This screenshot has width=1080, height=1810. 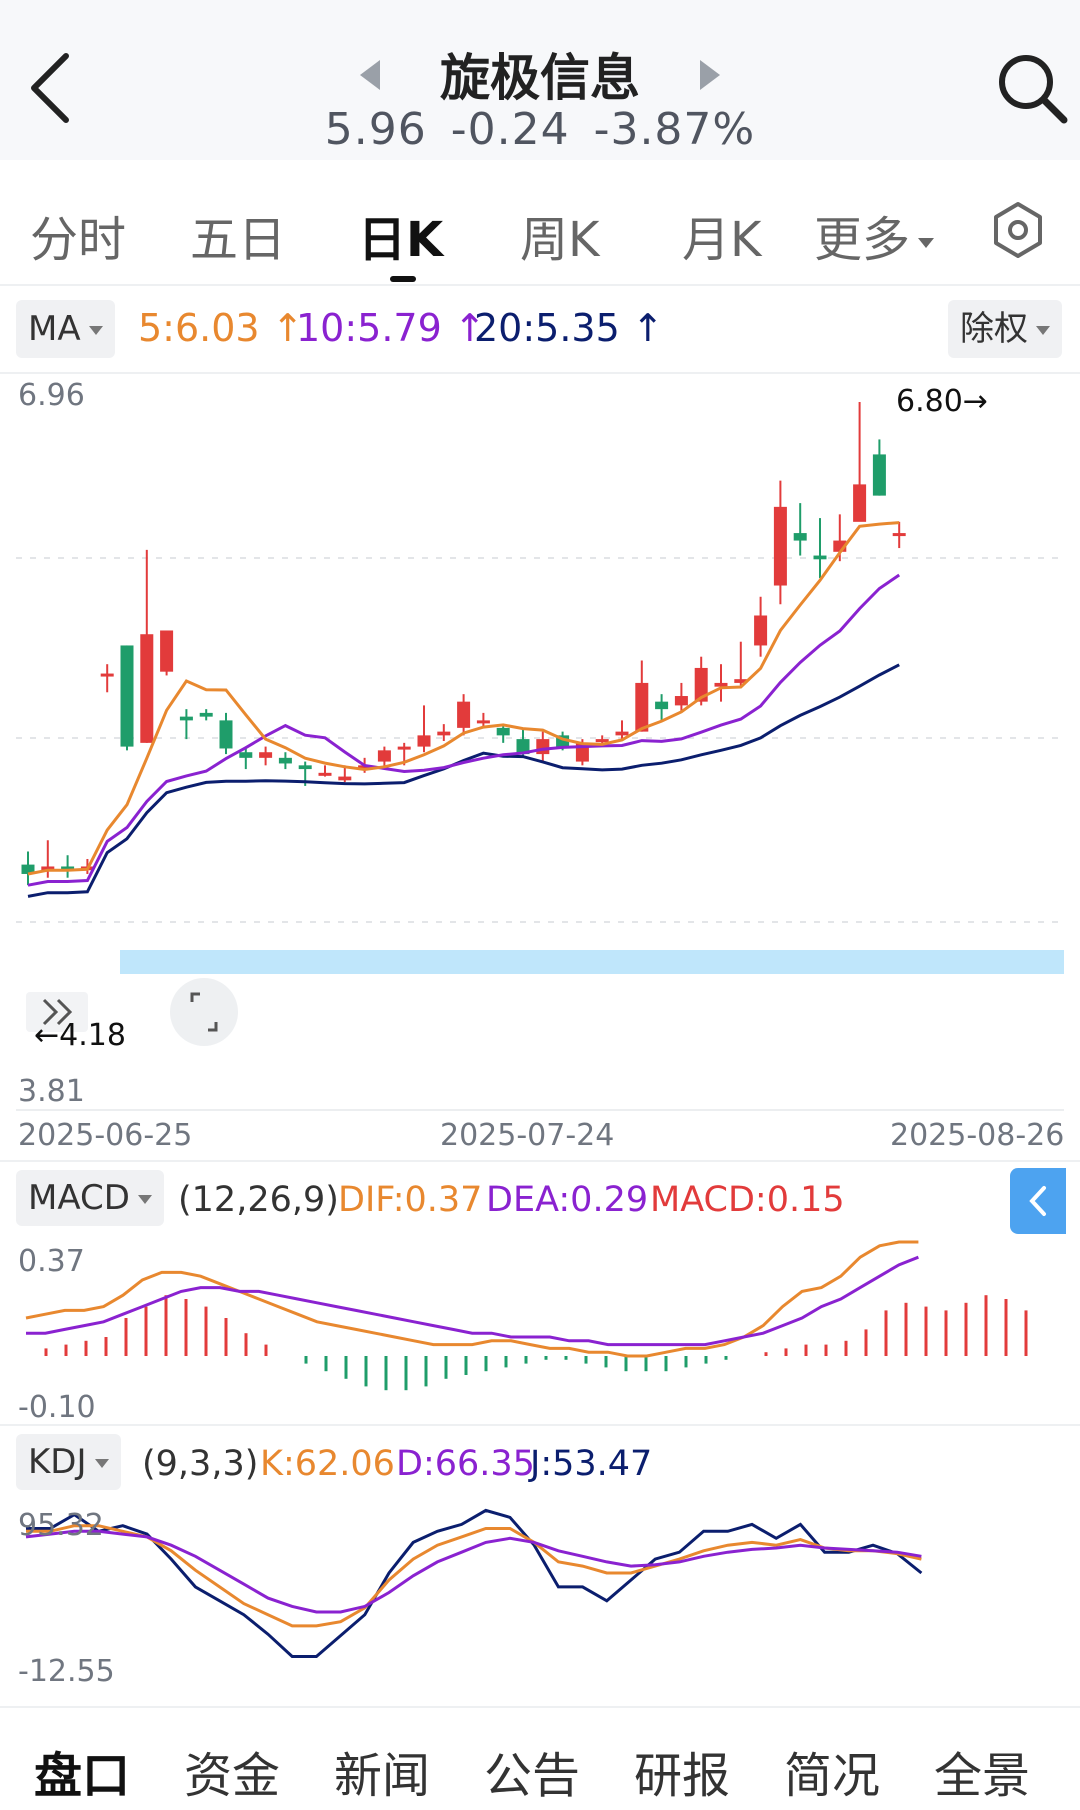 What do you see at coordinates (540, 1425) in the screenshot?
I see `macd-divider` at bounding box center [540, 1425].